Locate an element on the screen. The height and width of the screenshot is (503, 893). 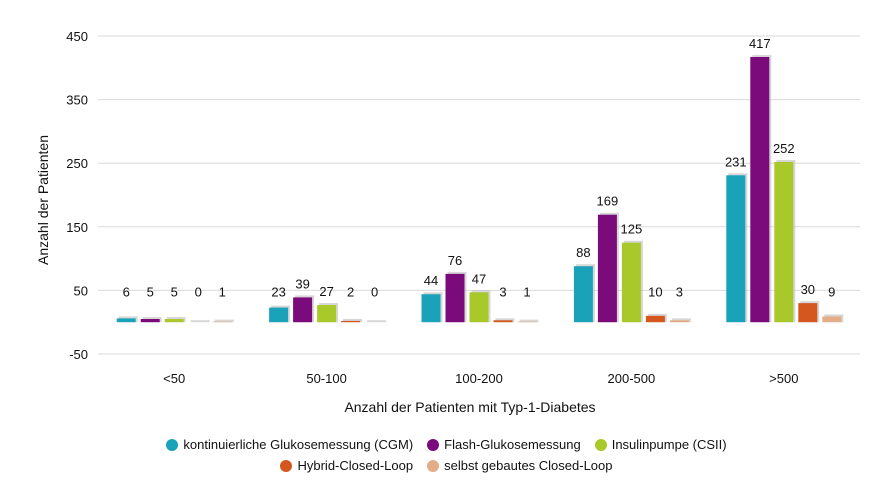
data-label: 2 is located at coordinates (350, 291).